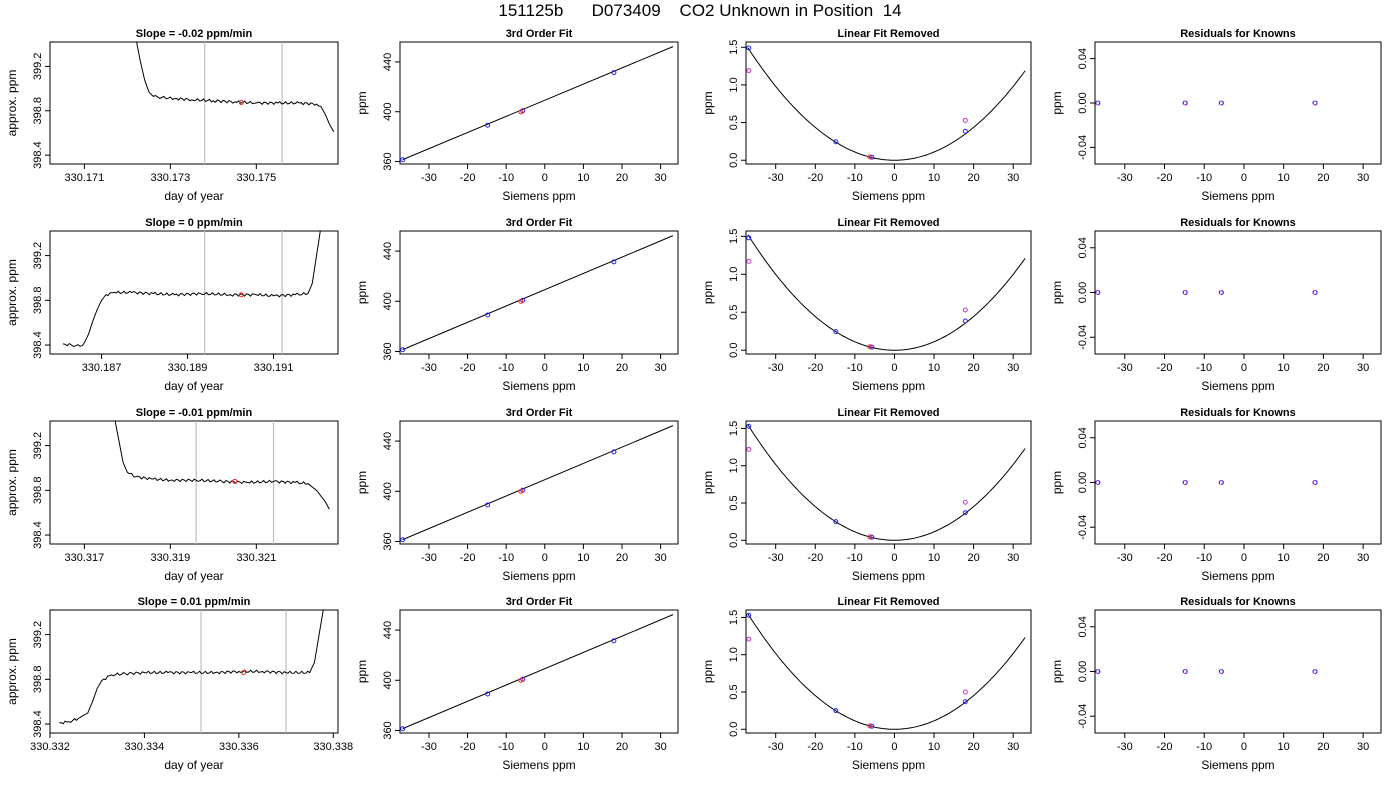 The image size is (1400, 800). What do you see at coordinates (170, 178) in the screenshot?
I see `x-tick-label: 330.173` at bounding box center [170, 178].